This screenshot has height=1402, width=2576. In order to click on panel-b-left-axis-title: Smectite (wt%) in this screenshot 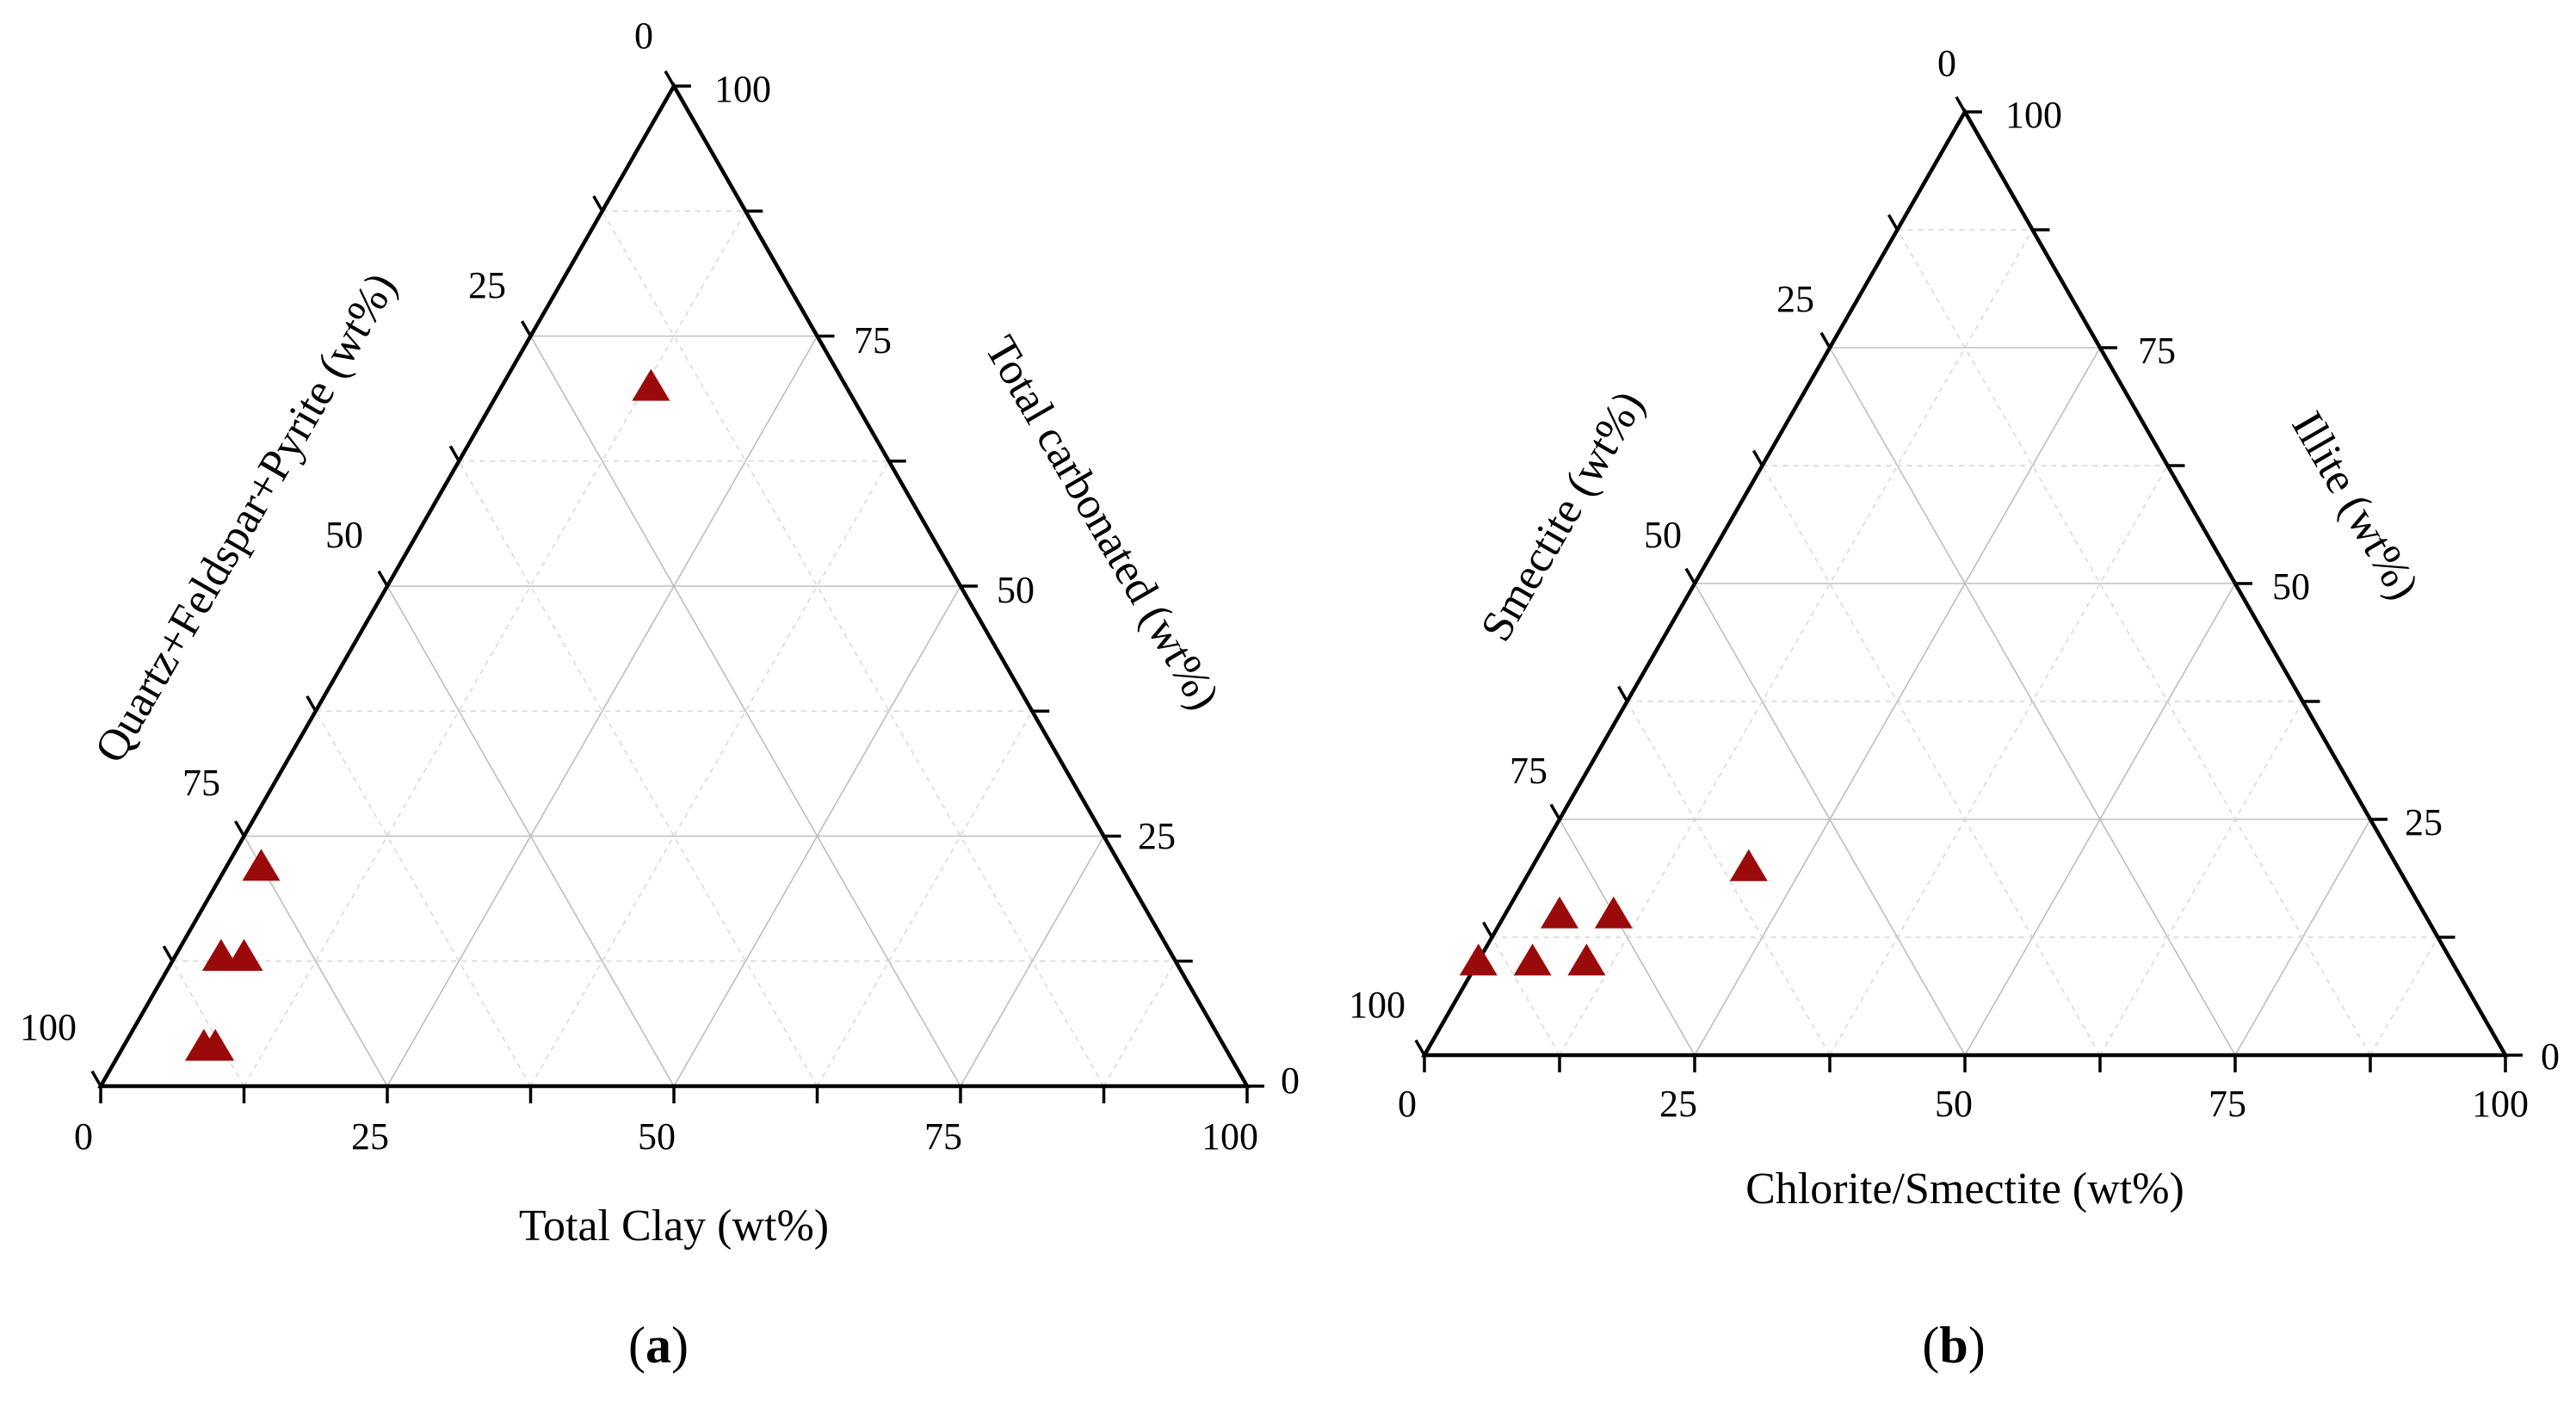, I will do `click(1563, 516)`.